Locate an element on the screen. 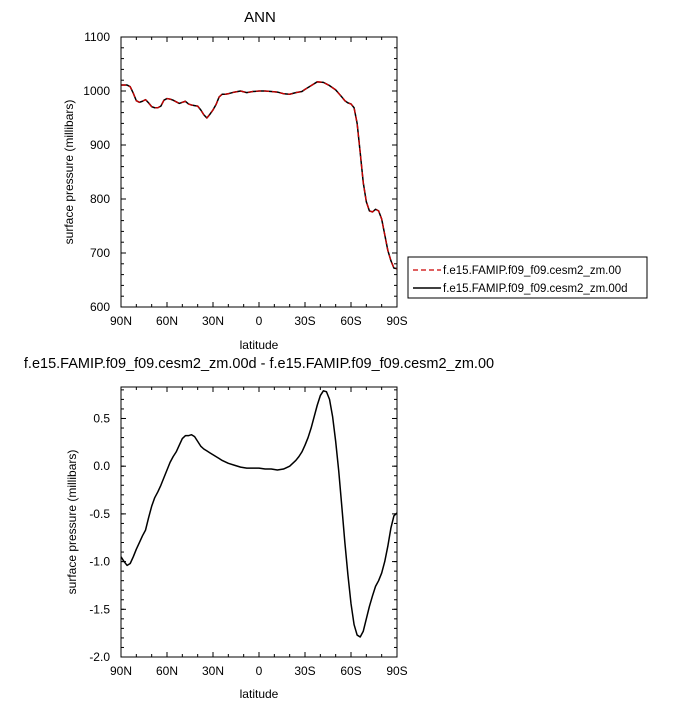  y-tick-label-2-3: -0.5 is located at coordinates (99, 514).